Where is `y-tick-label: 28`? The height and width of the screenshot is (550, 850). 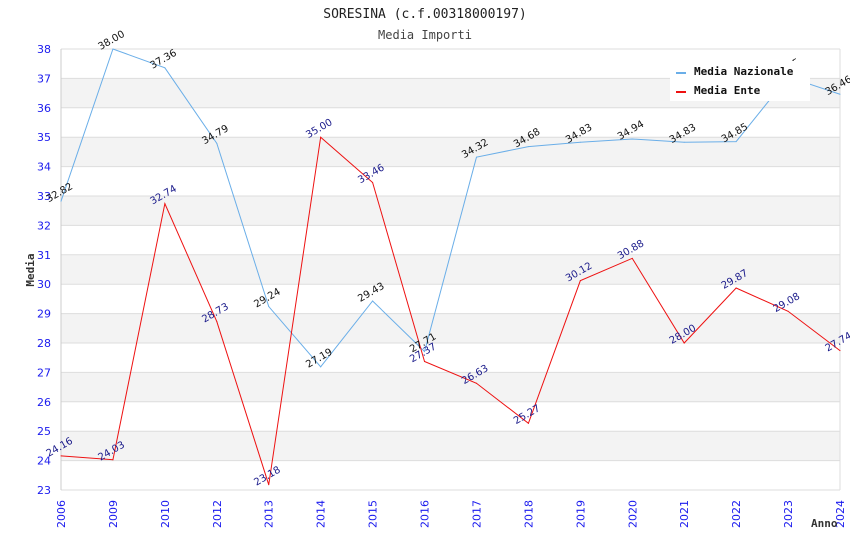 y-tick-label: 28 is located at coordinates (44, 343).